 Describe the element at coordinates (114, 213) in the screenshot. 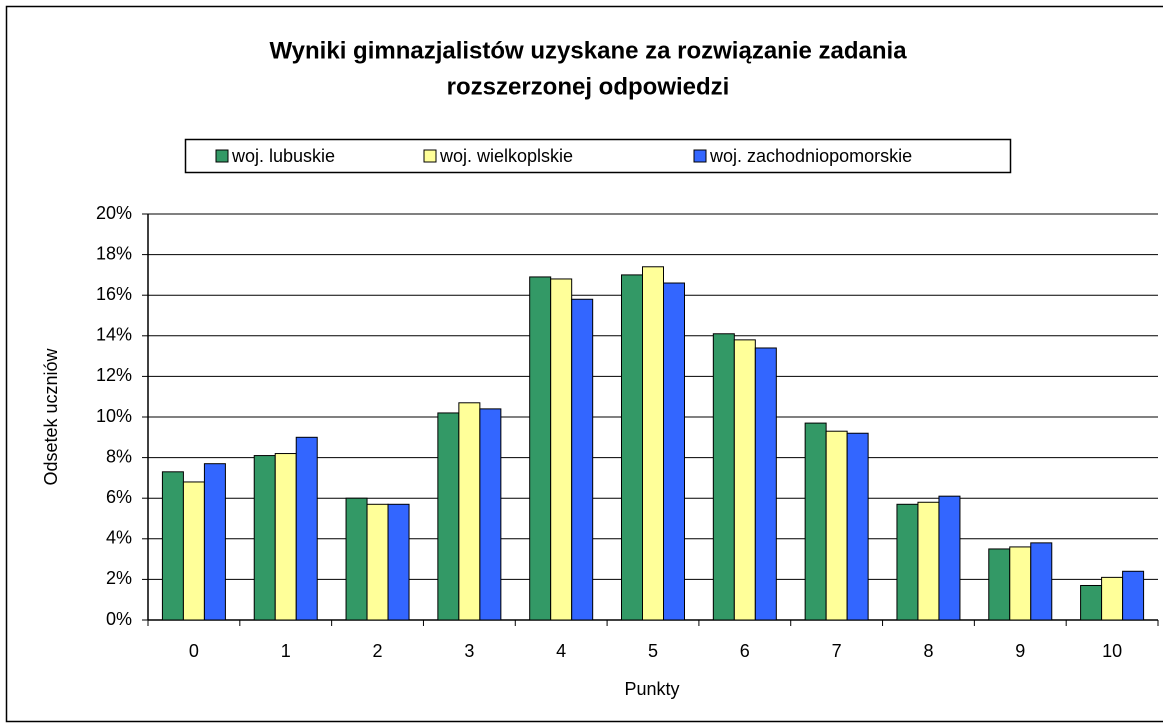

I see `y-tick-label: 20%` at that location.